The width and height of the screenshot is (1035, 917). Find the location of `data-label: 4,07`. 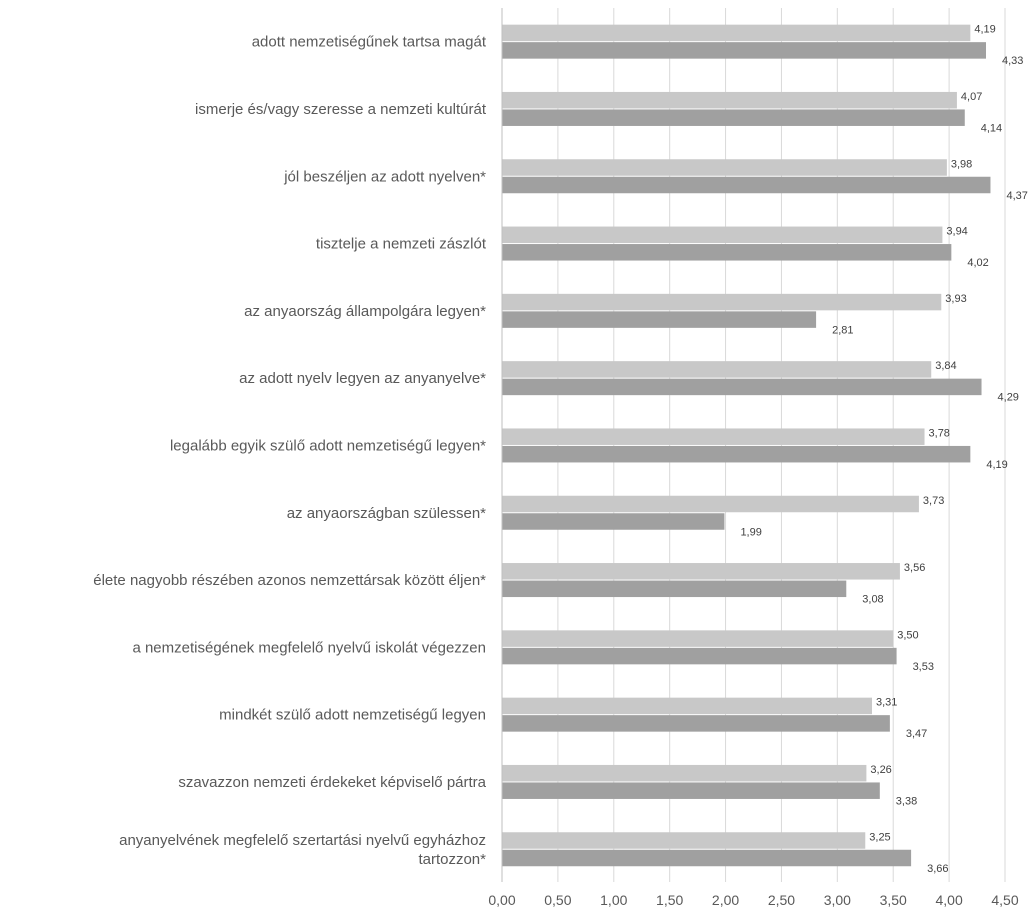

data-label: 4,07 is located at coordinates (971, 97).